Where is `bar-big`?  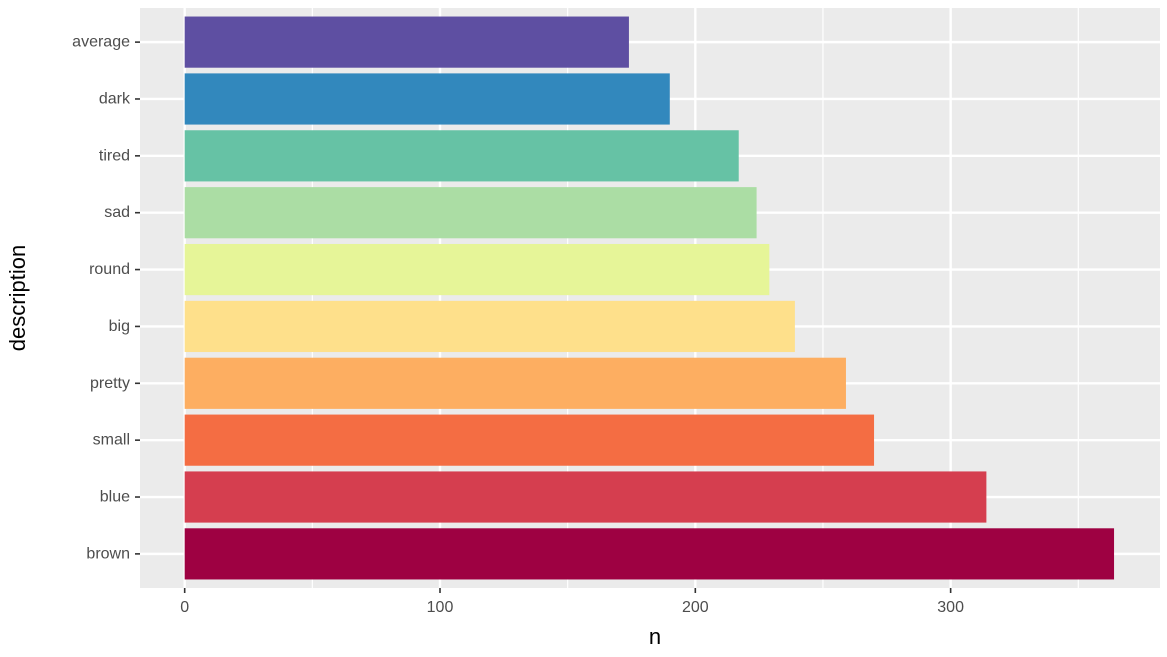 bar-big is located at coordinates (489, 326).